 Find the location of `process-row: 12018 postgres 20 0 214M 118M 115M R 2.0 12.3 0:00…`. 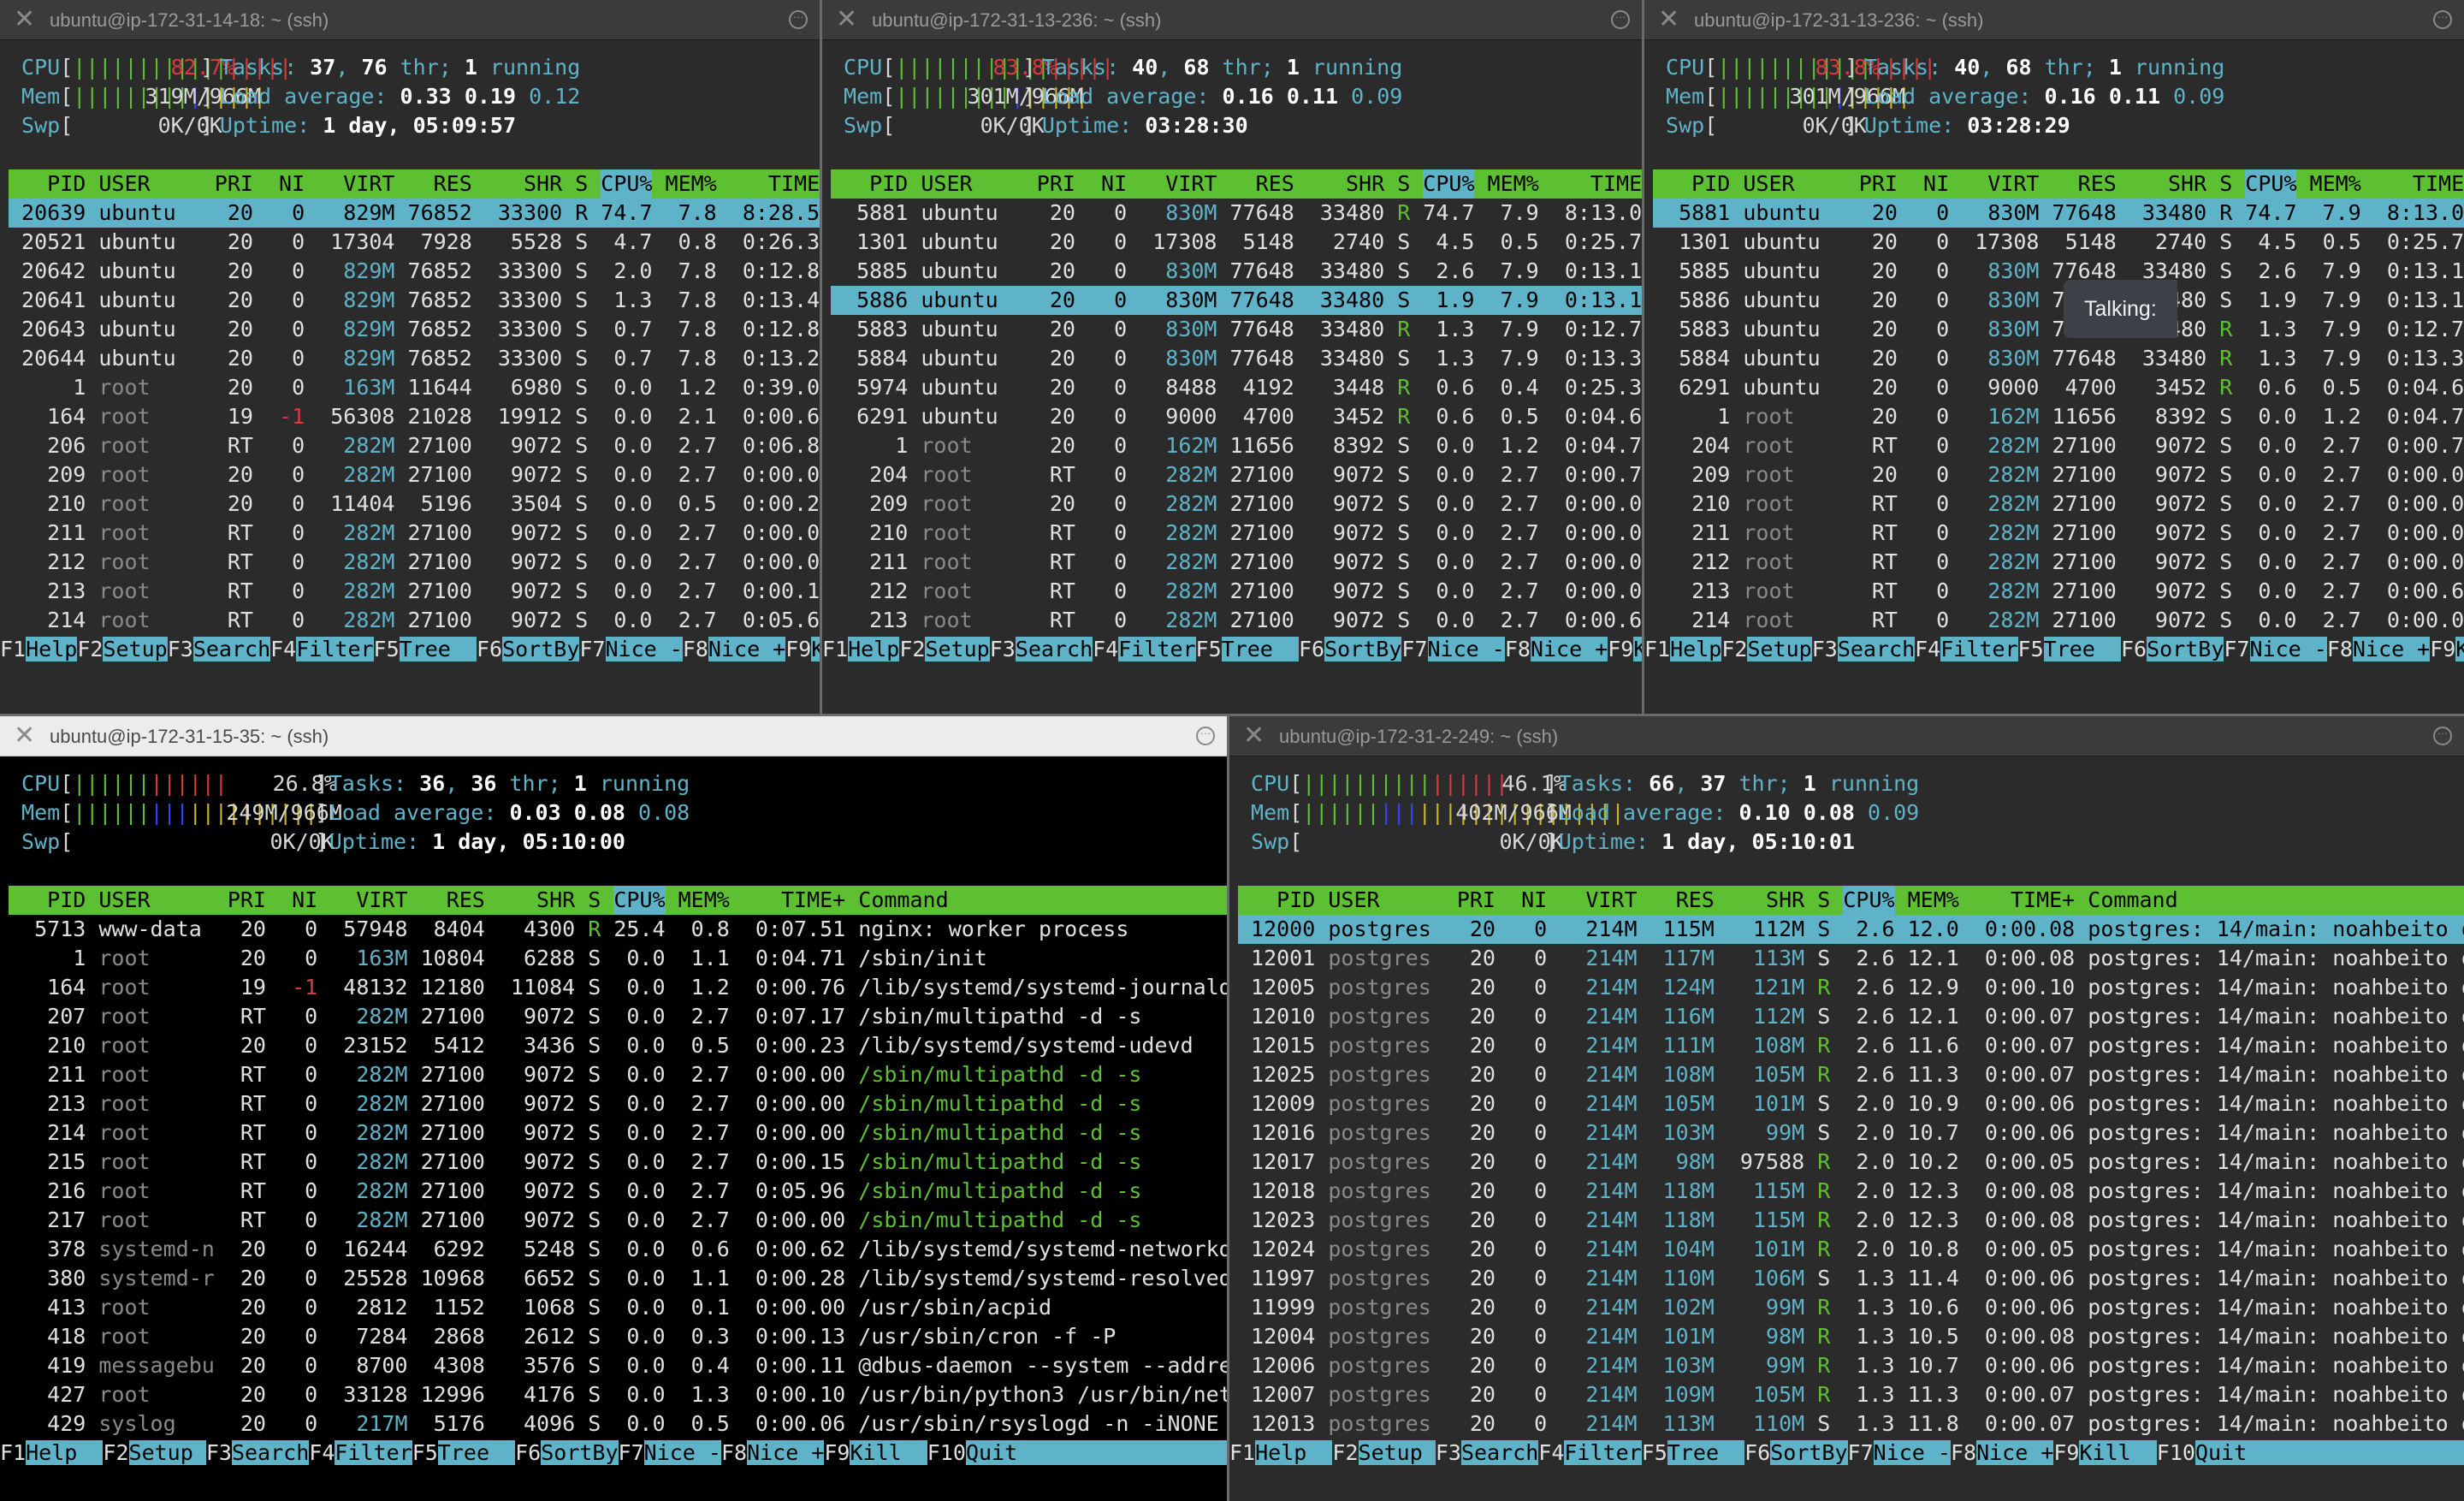

process-row: 12018 postgres 20 0 214M 118M 115M R 2.0 12.3 0:00… is located at coordinates (1851, 1191).